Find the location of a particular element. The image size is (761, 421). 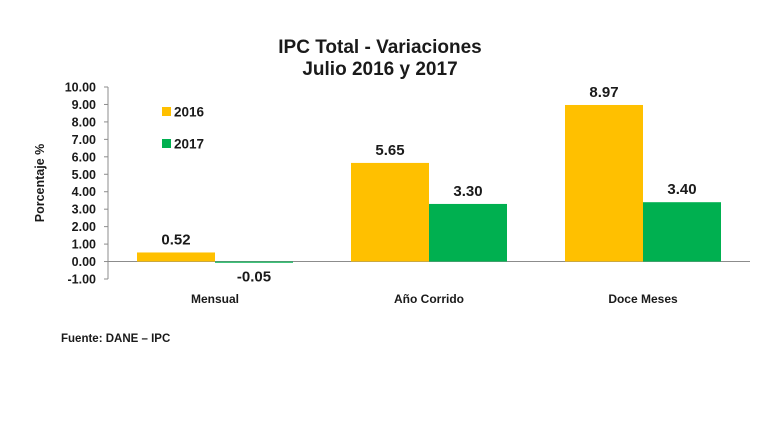

data-label-2017-3: 3.40 is located at coordinates (681, 189).